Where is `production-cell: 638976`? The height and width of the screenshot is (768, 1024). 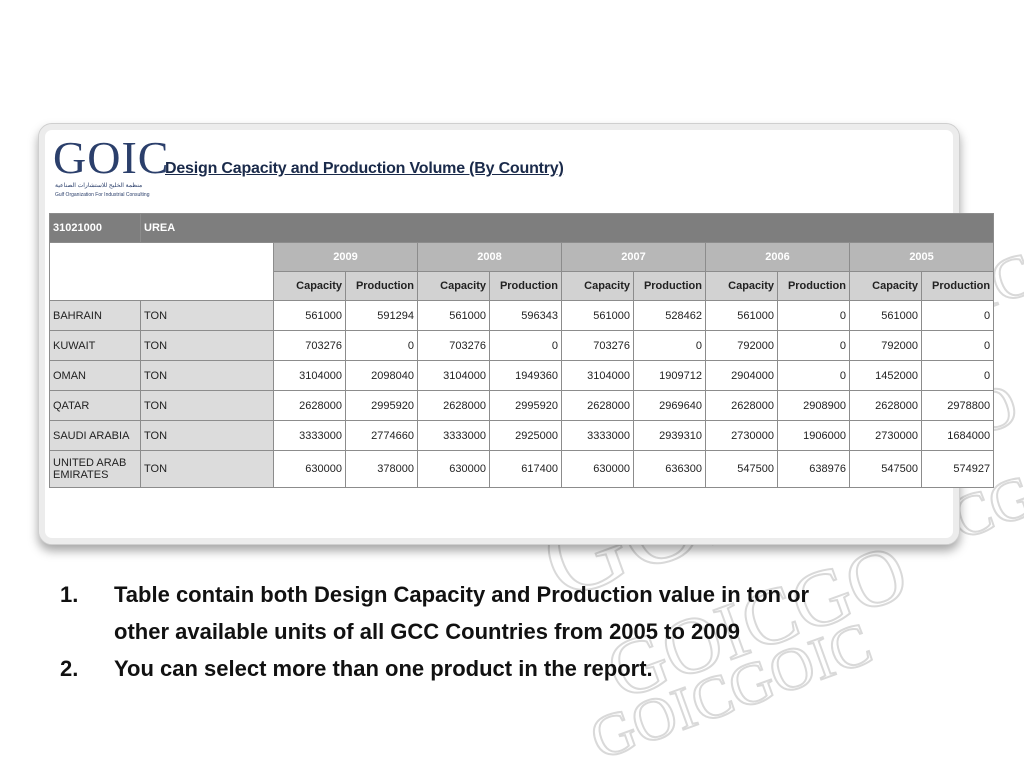 production-cell: 638976 is located at coordinates (813, 469).